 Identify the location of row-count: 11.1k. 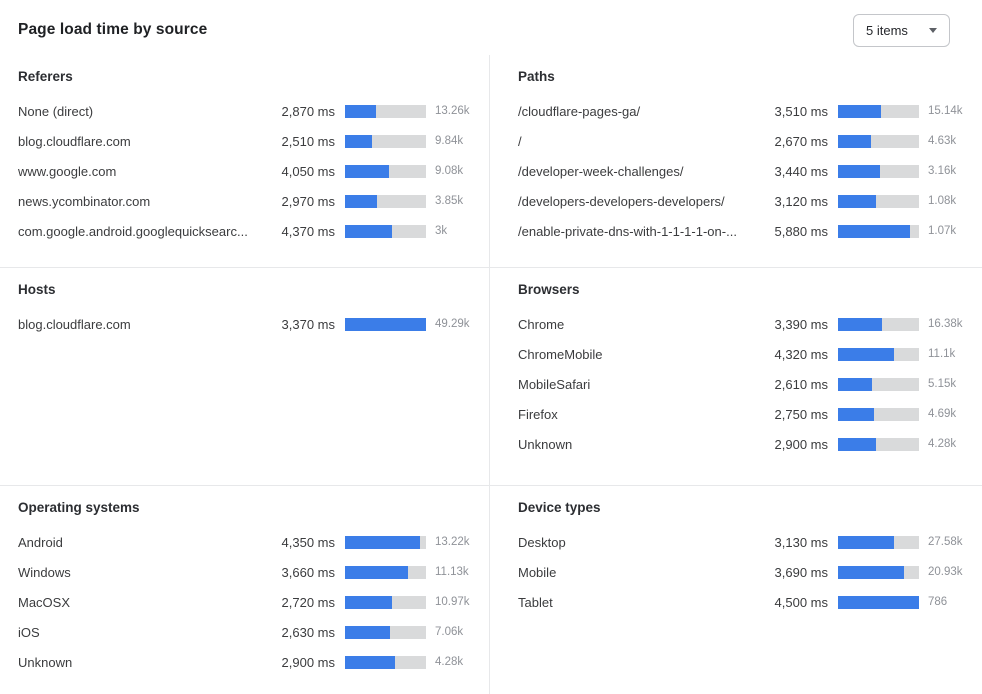
(942, 354).